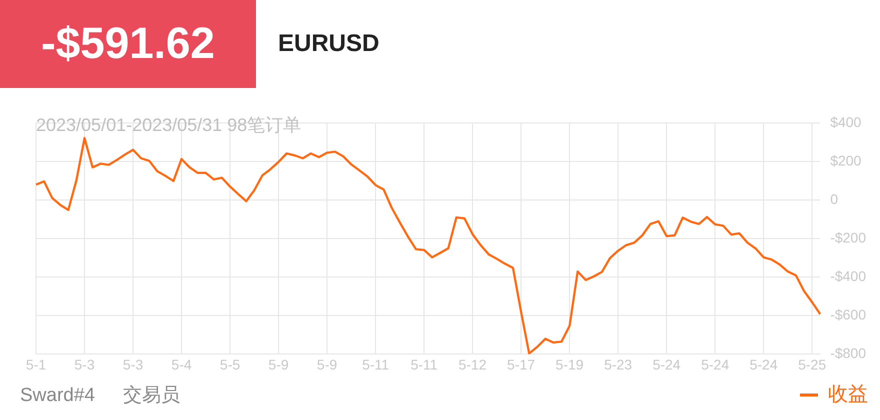 This screenshot has height=420, width=880. What do you see at coordinates (329, 44) in the screenshot?
I see `chart-title: EURUSD` at bounding box center [329, 44].